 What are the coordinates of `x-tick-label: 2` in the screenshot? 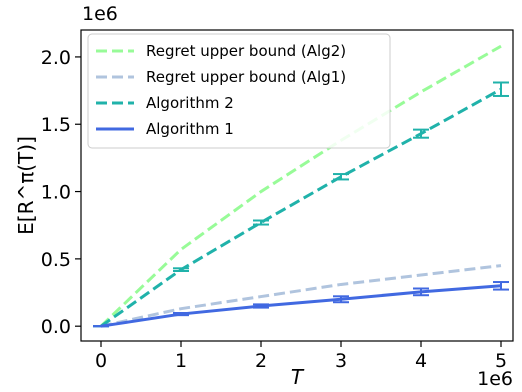 It's located at (261, 361).